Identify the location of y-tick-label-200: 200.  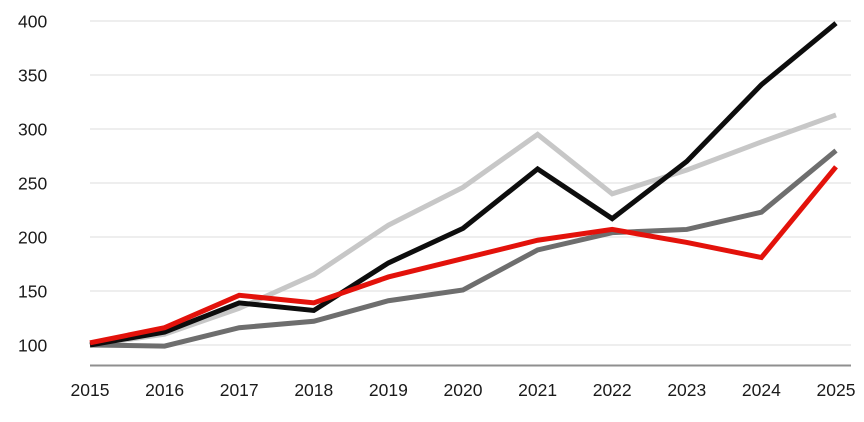
(32, 238).